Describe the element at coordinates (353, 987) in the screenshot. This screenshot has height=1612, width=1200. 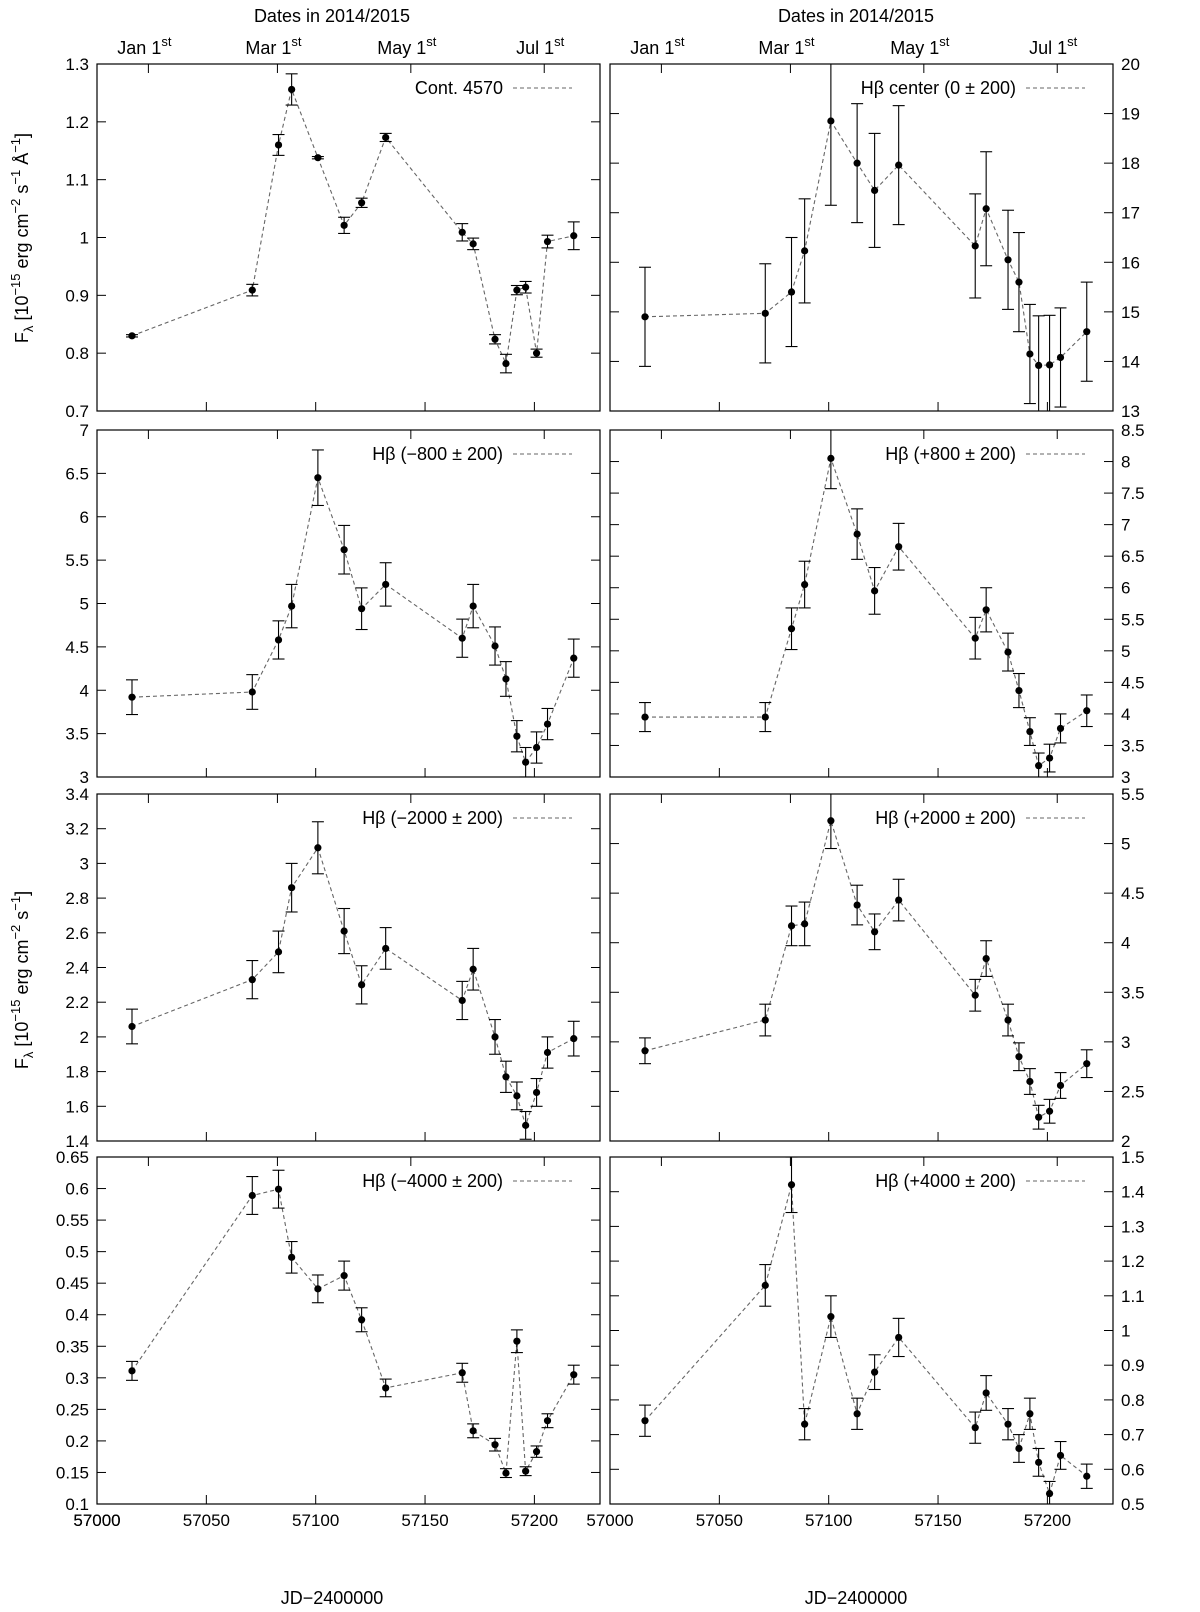
I see `series-line` at that location.